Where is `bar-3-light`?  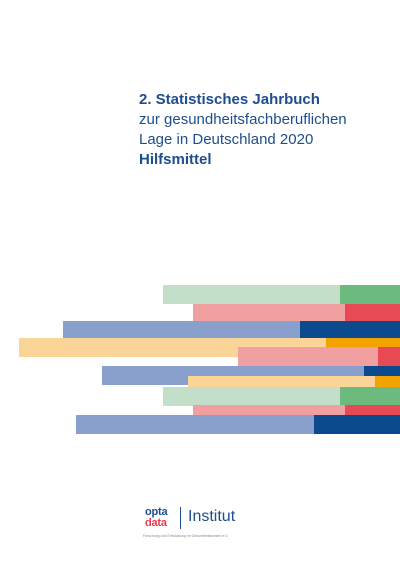 bar-3-light is located at coordinates (181, 330).